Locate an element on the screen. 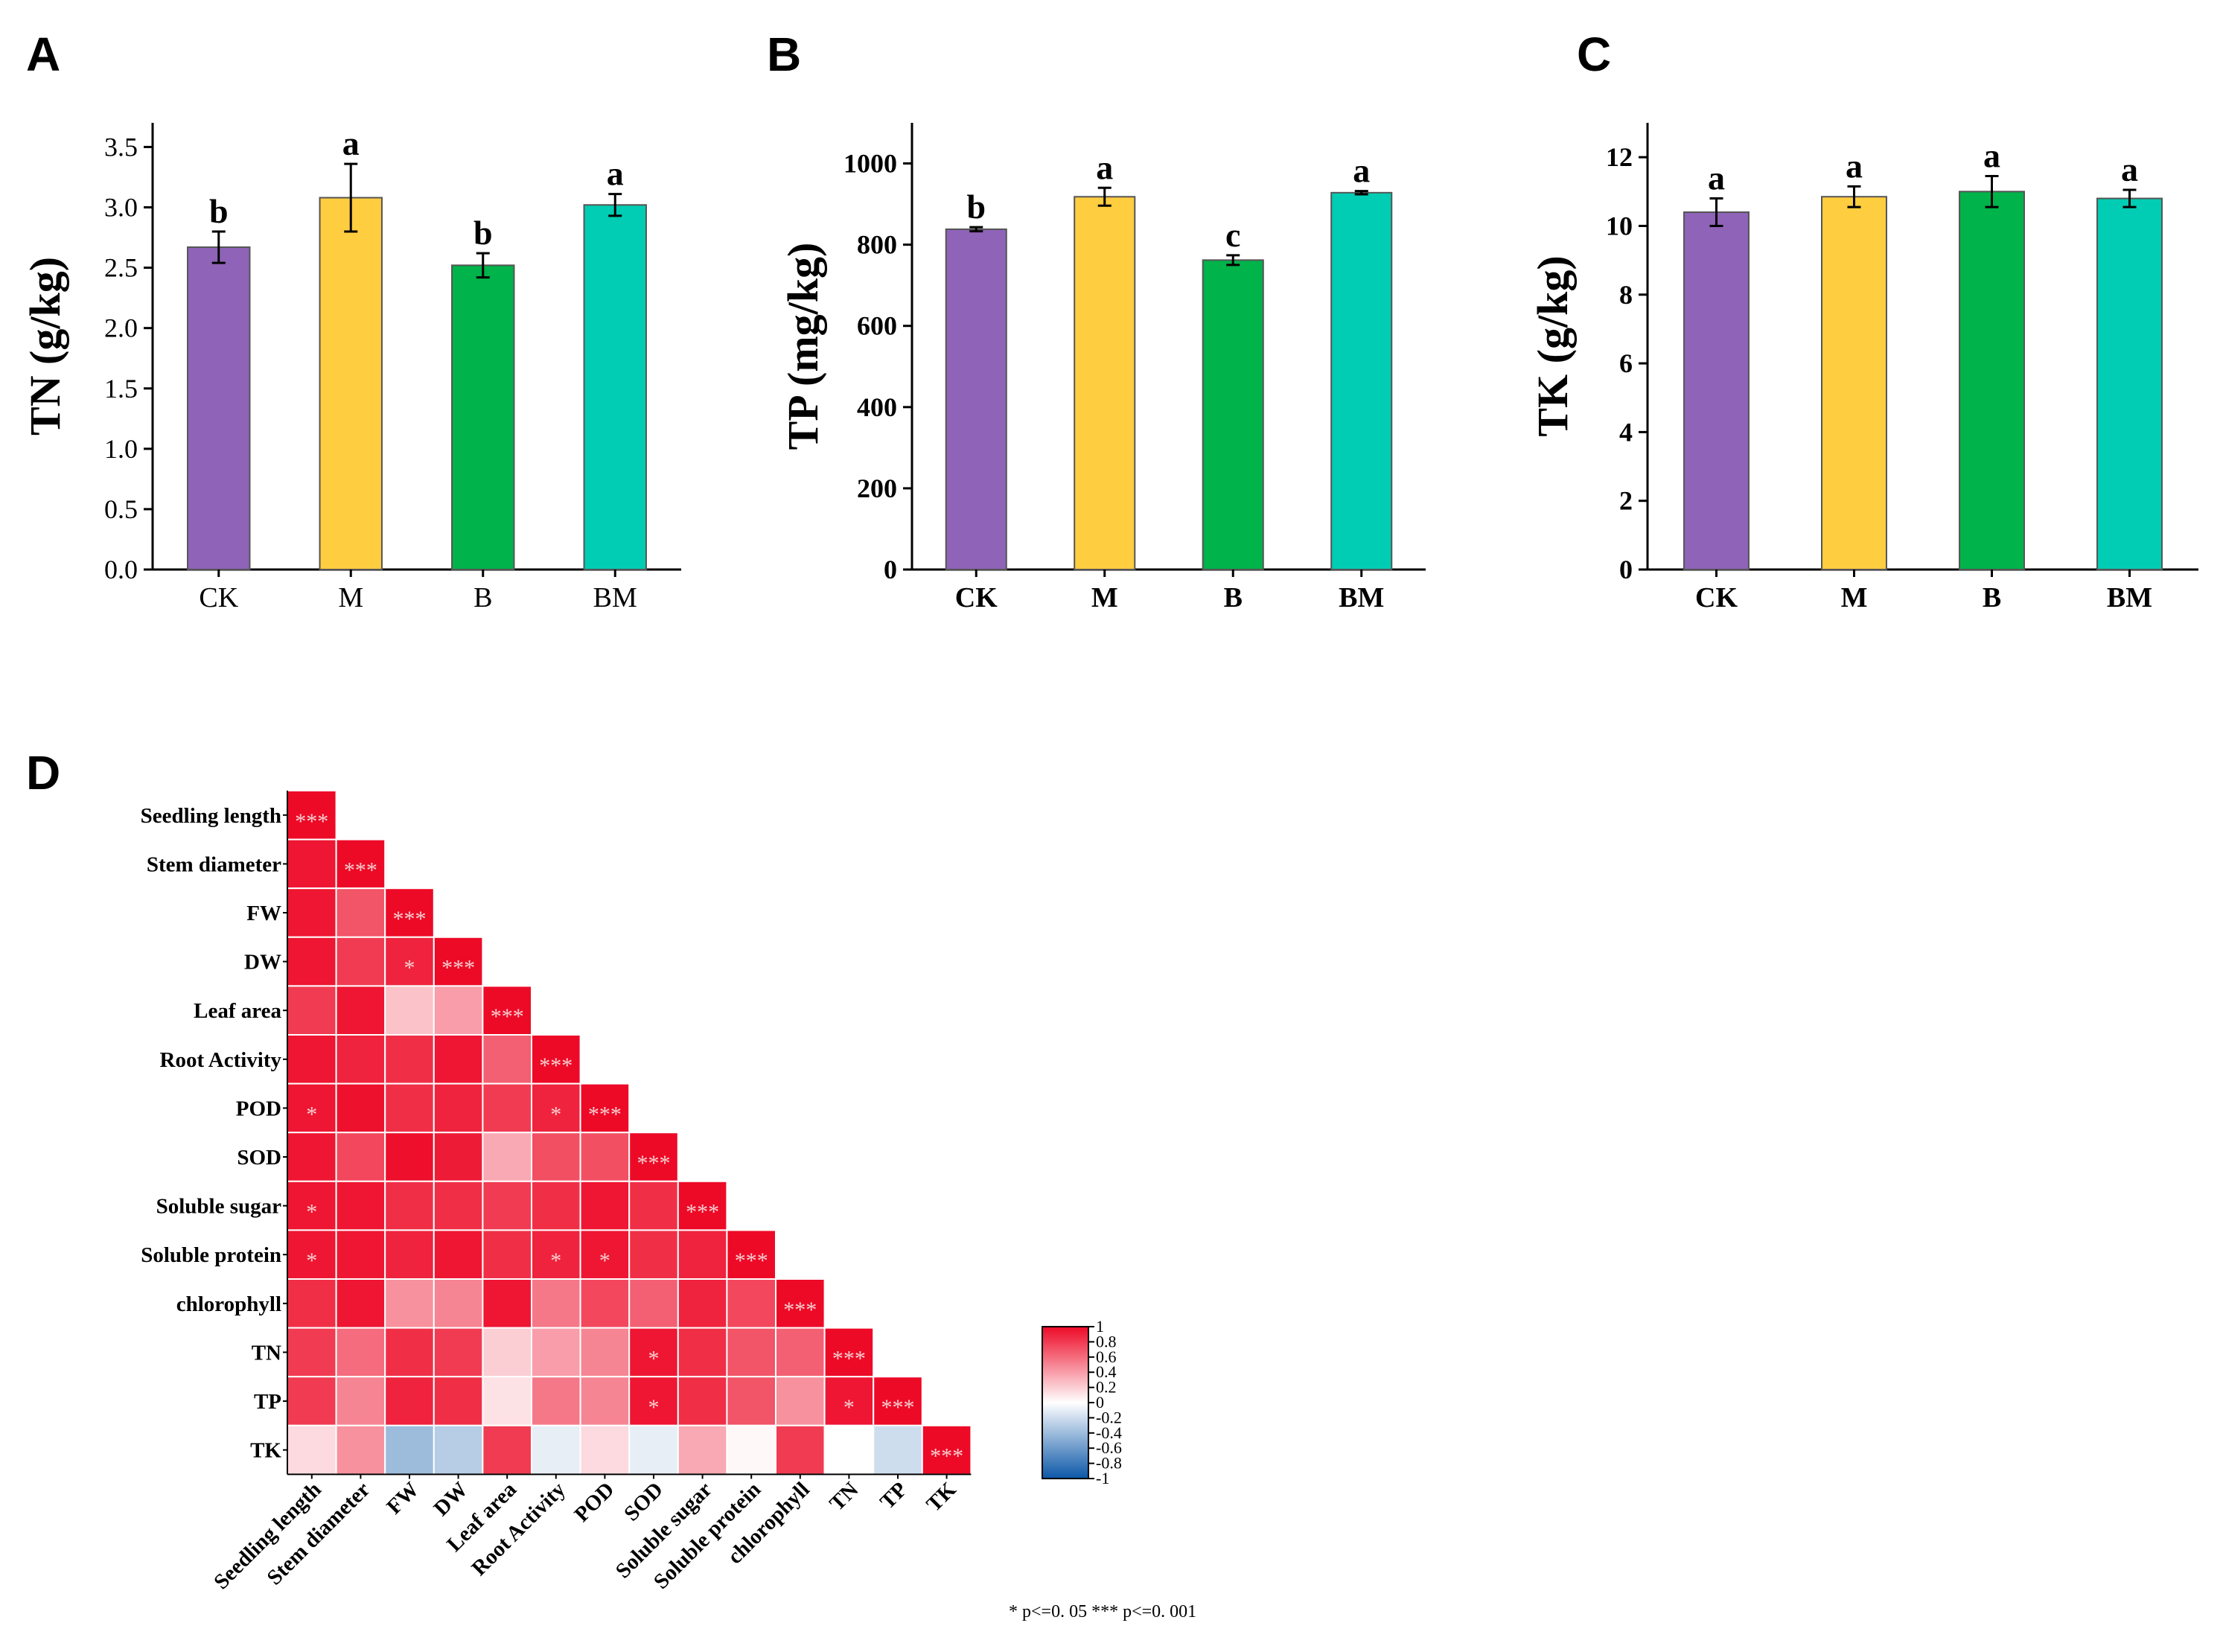 This screenshot has height=1652, width=2223. legend-tick-label: 0.6 is located at coordinates (1106, 1357).